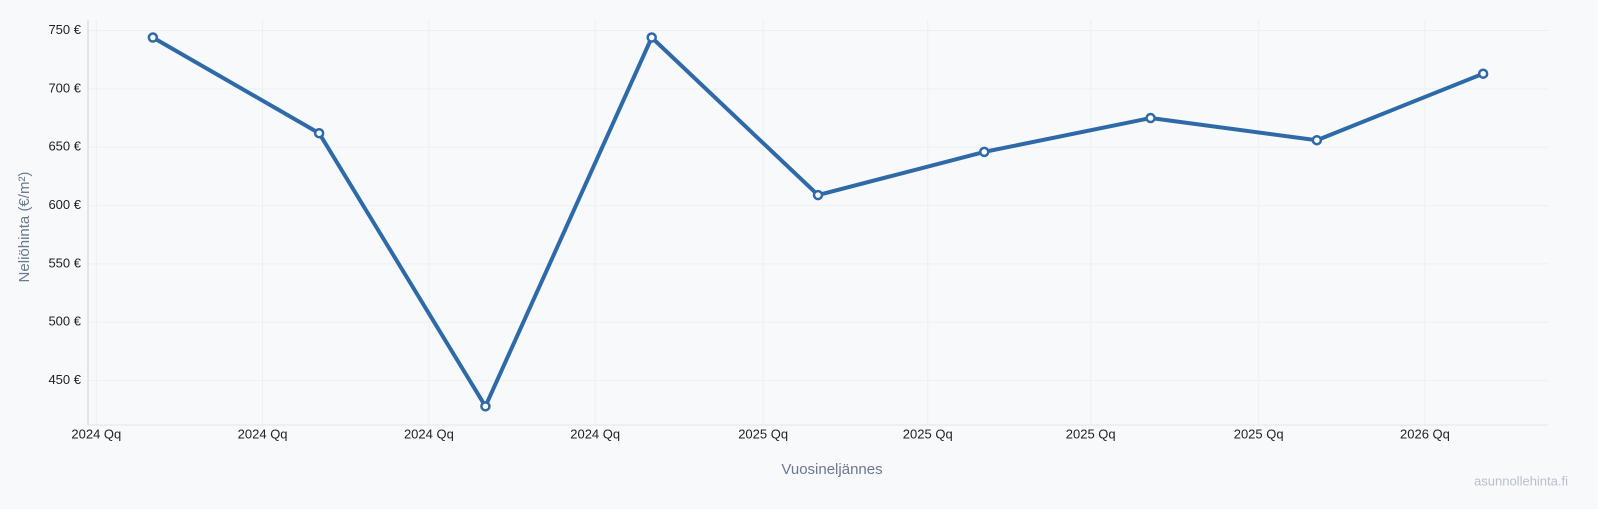 This screenshot has height=509, width=1598. What do you see at coordinates (64, 87) in the screenshot?
I see `y-tick-label: 700 €` at bounding box center [64, 87].